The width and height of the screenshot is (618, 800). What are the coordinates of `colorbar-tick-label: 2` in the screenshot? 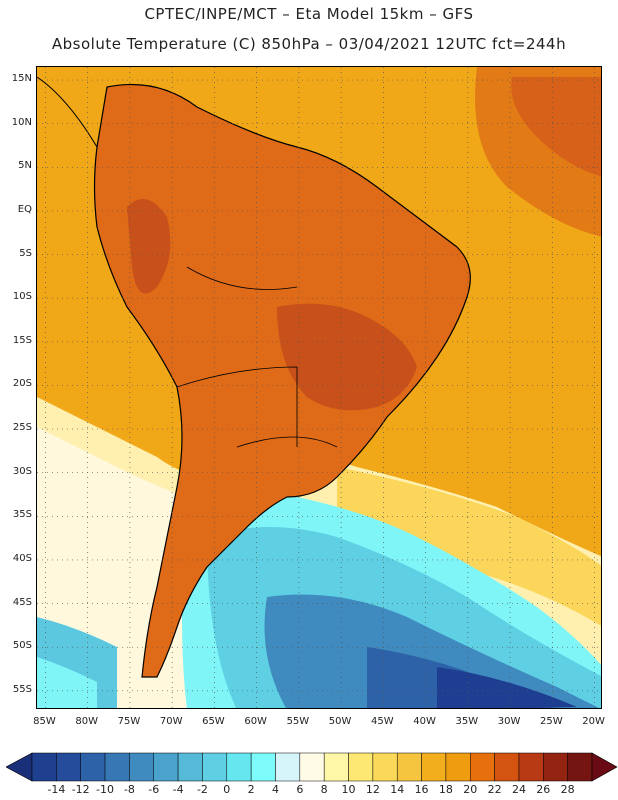 It's located at (251, 789).